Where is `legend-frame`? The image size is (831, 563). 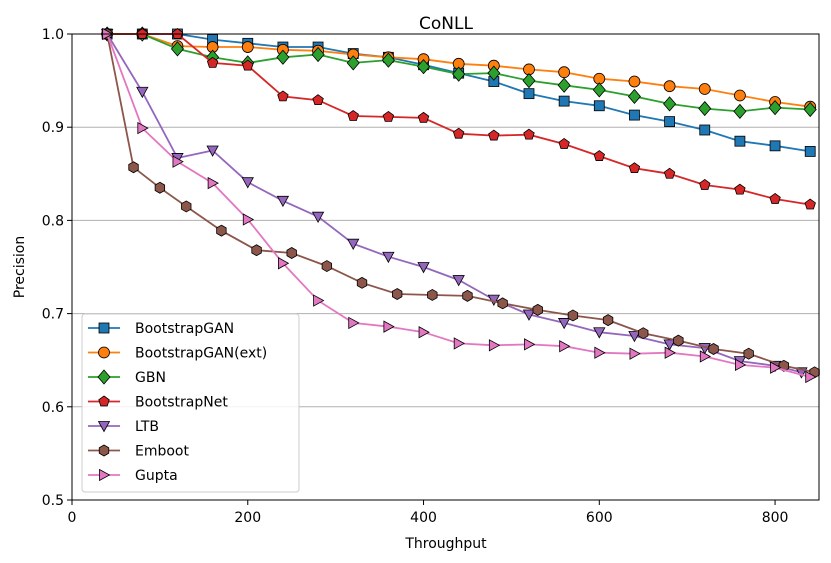
legend-frame is located at coordinates (190, 403).